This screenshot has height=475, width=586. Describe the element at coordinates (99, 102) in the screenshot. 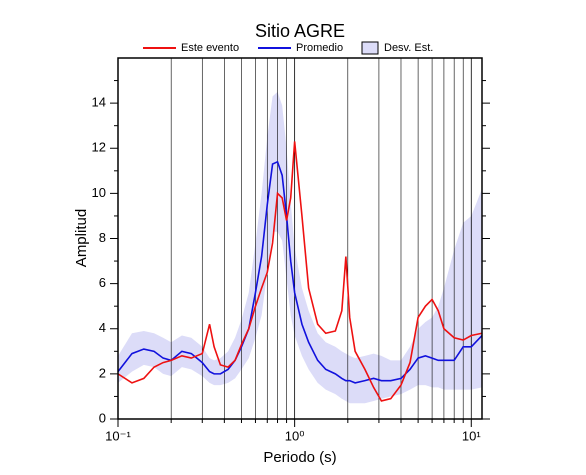

I see `y-tick-label: 14` at that location.